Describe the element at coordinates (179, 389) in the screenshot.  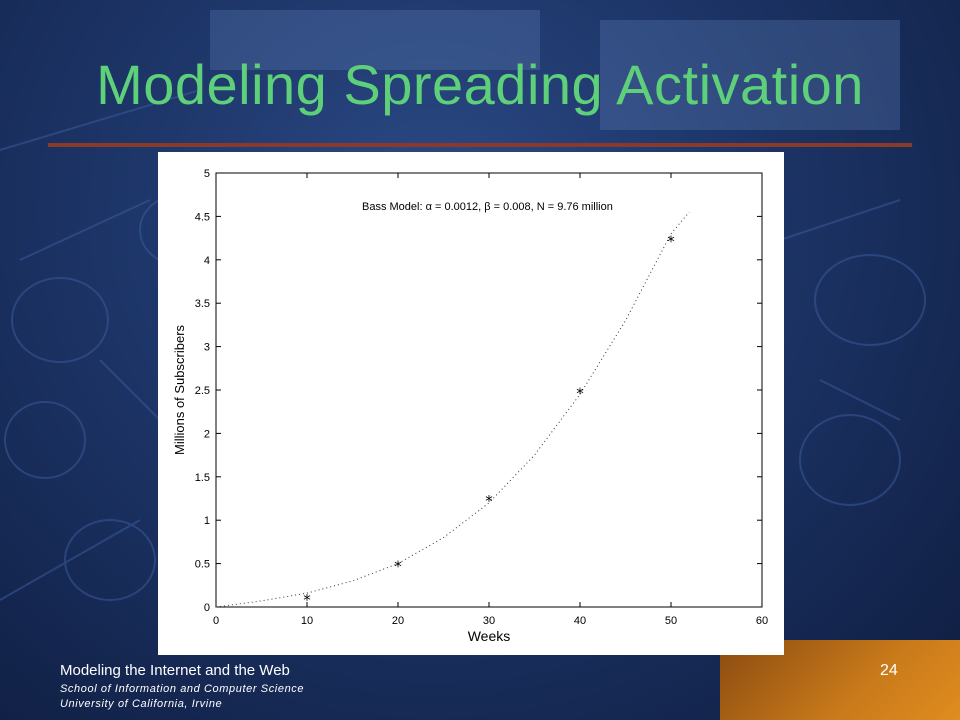
I see `y-axis-label: Millions of Subscribers` at that location.